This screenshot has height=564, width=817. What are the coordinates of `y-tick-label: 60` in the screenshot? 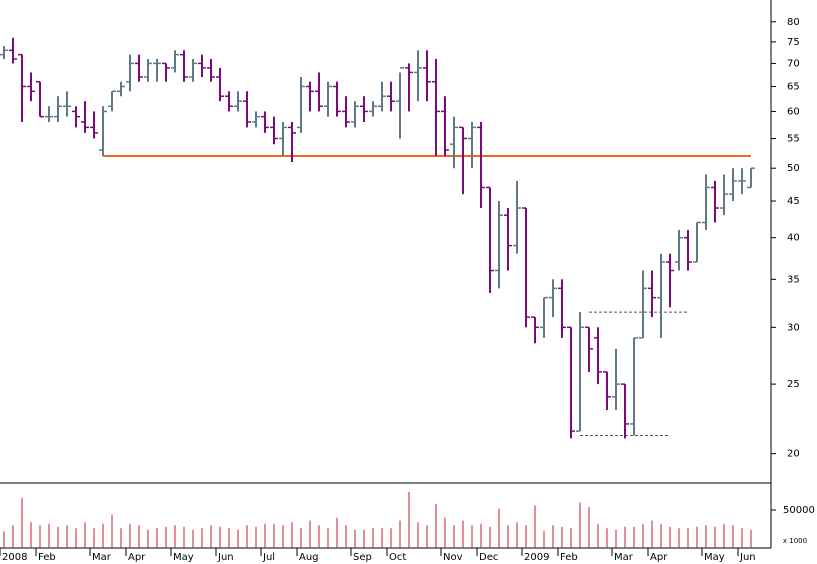 It's located at (793, 111).